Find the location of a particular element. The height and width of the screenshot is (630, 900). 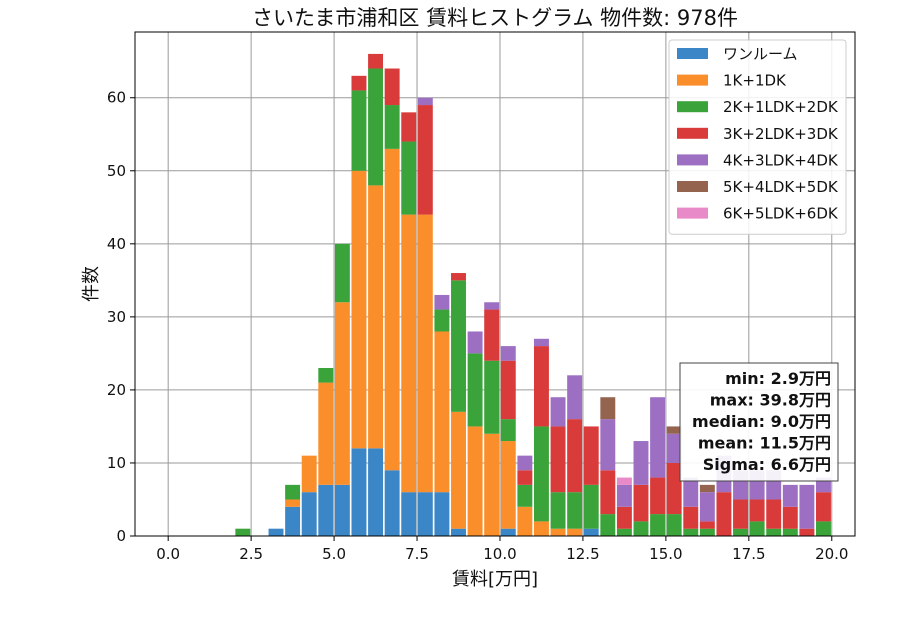

x-tick-label: 17.5 is located at coordinates (748, 554).